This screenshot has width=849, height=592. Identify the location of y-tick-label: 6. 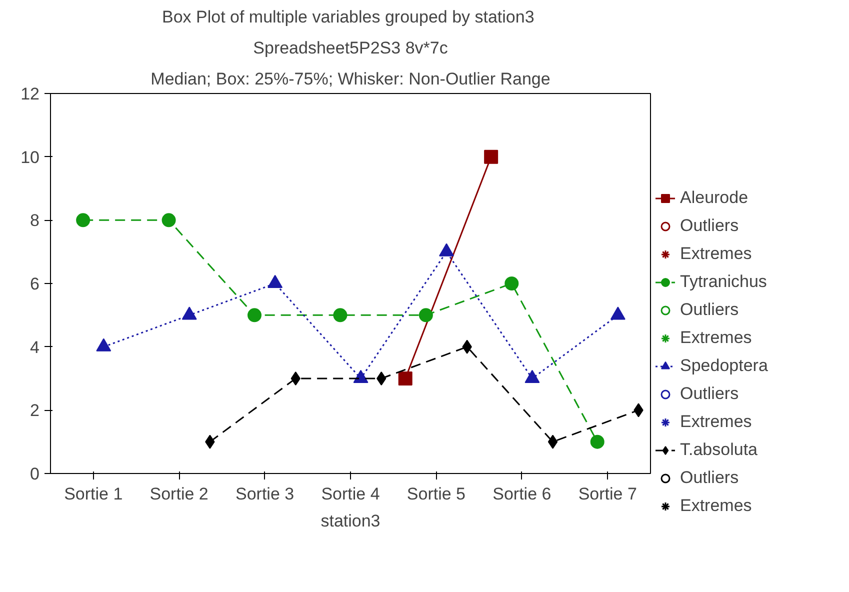
(35, 284).